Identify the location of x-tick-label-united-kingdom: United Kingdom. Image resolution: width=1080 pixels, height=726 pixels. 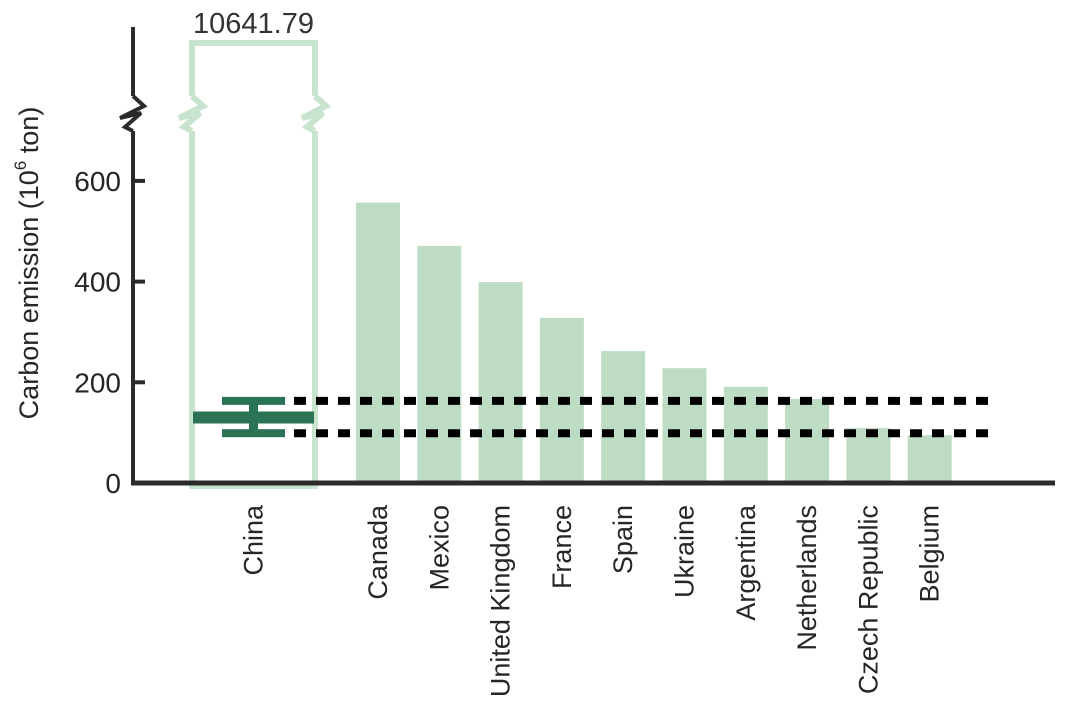
(501, 601).